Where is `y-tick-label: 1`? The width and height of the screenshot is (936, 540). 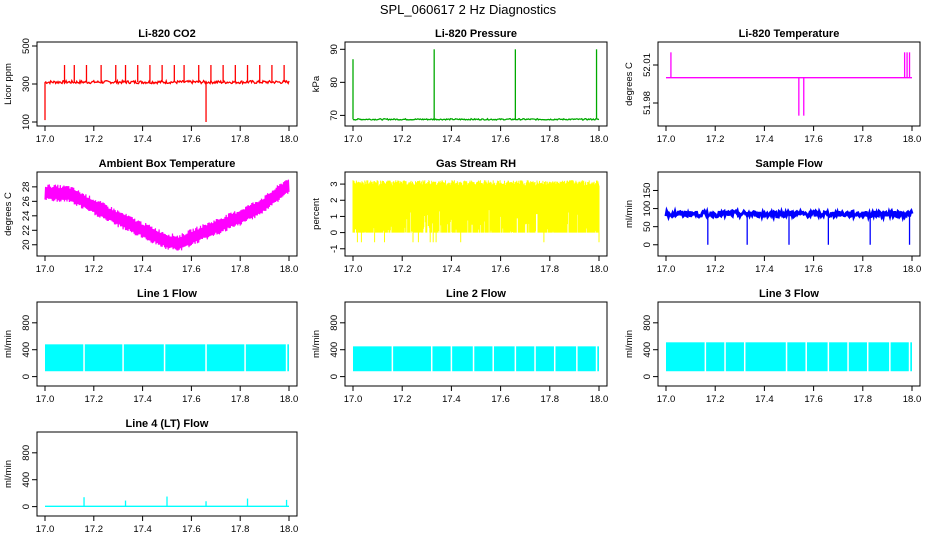
y-tick-label: 1 is located at coordinates (334, 216).